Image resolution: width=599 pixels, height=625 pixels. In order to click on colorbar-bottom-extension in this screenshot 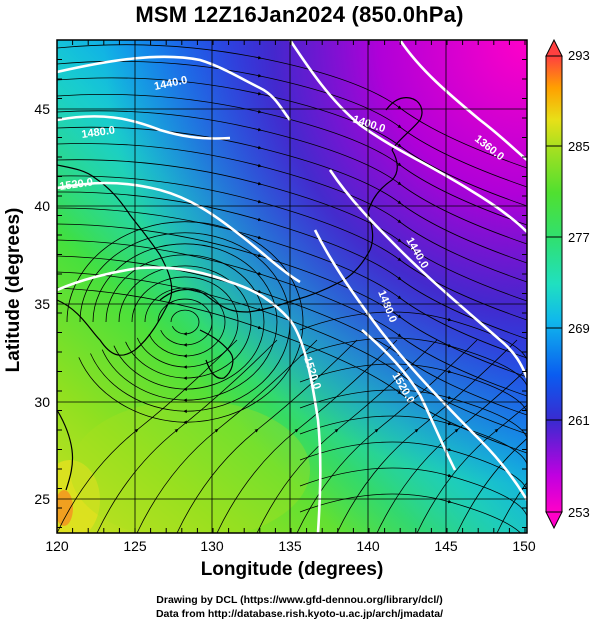, I will do `click(554, 520)`.